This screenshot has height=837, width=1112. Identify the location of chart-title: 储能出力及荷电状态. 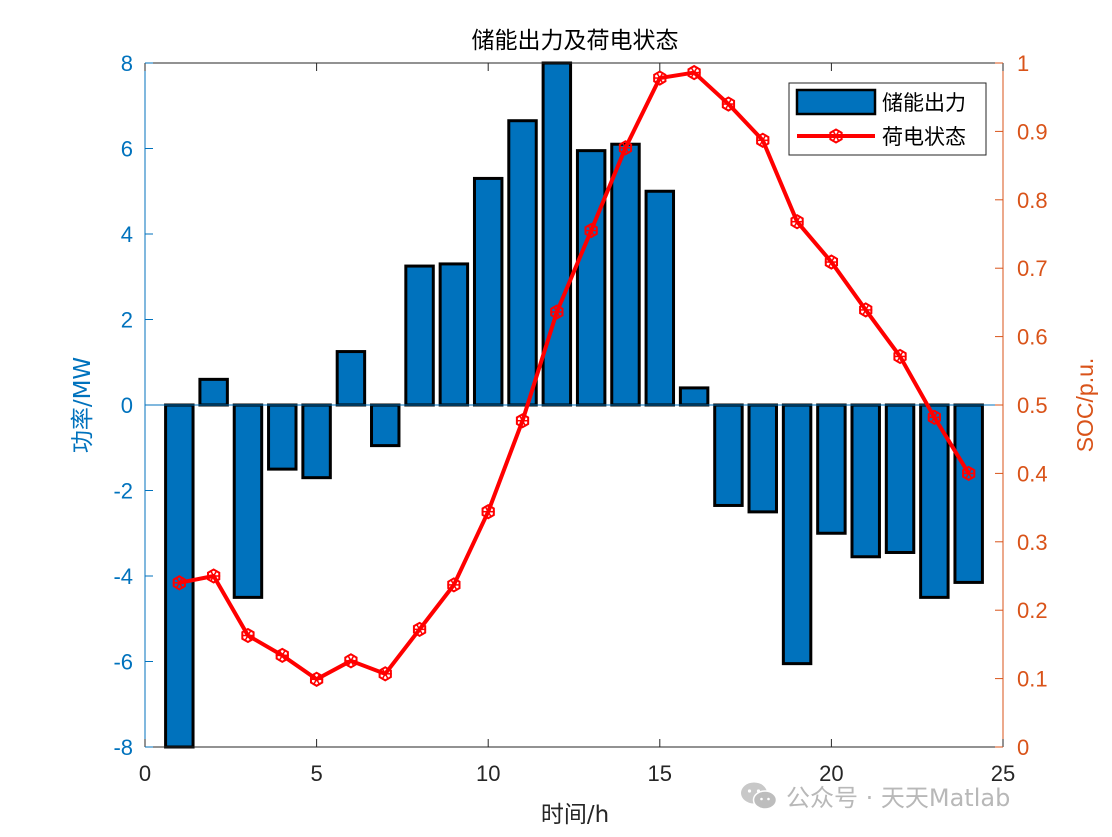
(575, 41).